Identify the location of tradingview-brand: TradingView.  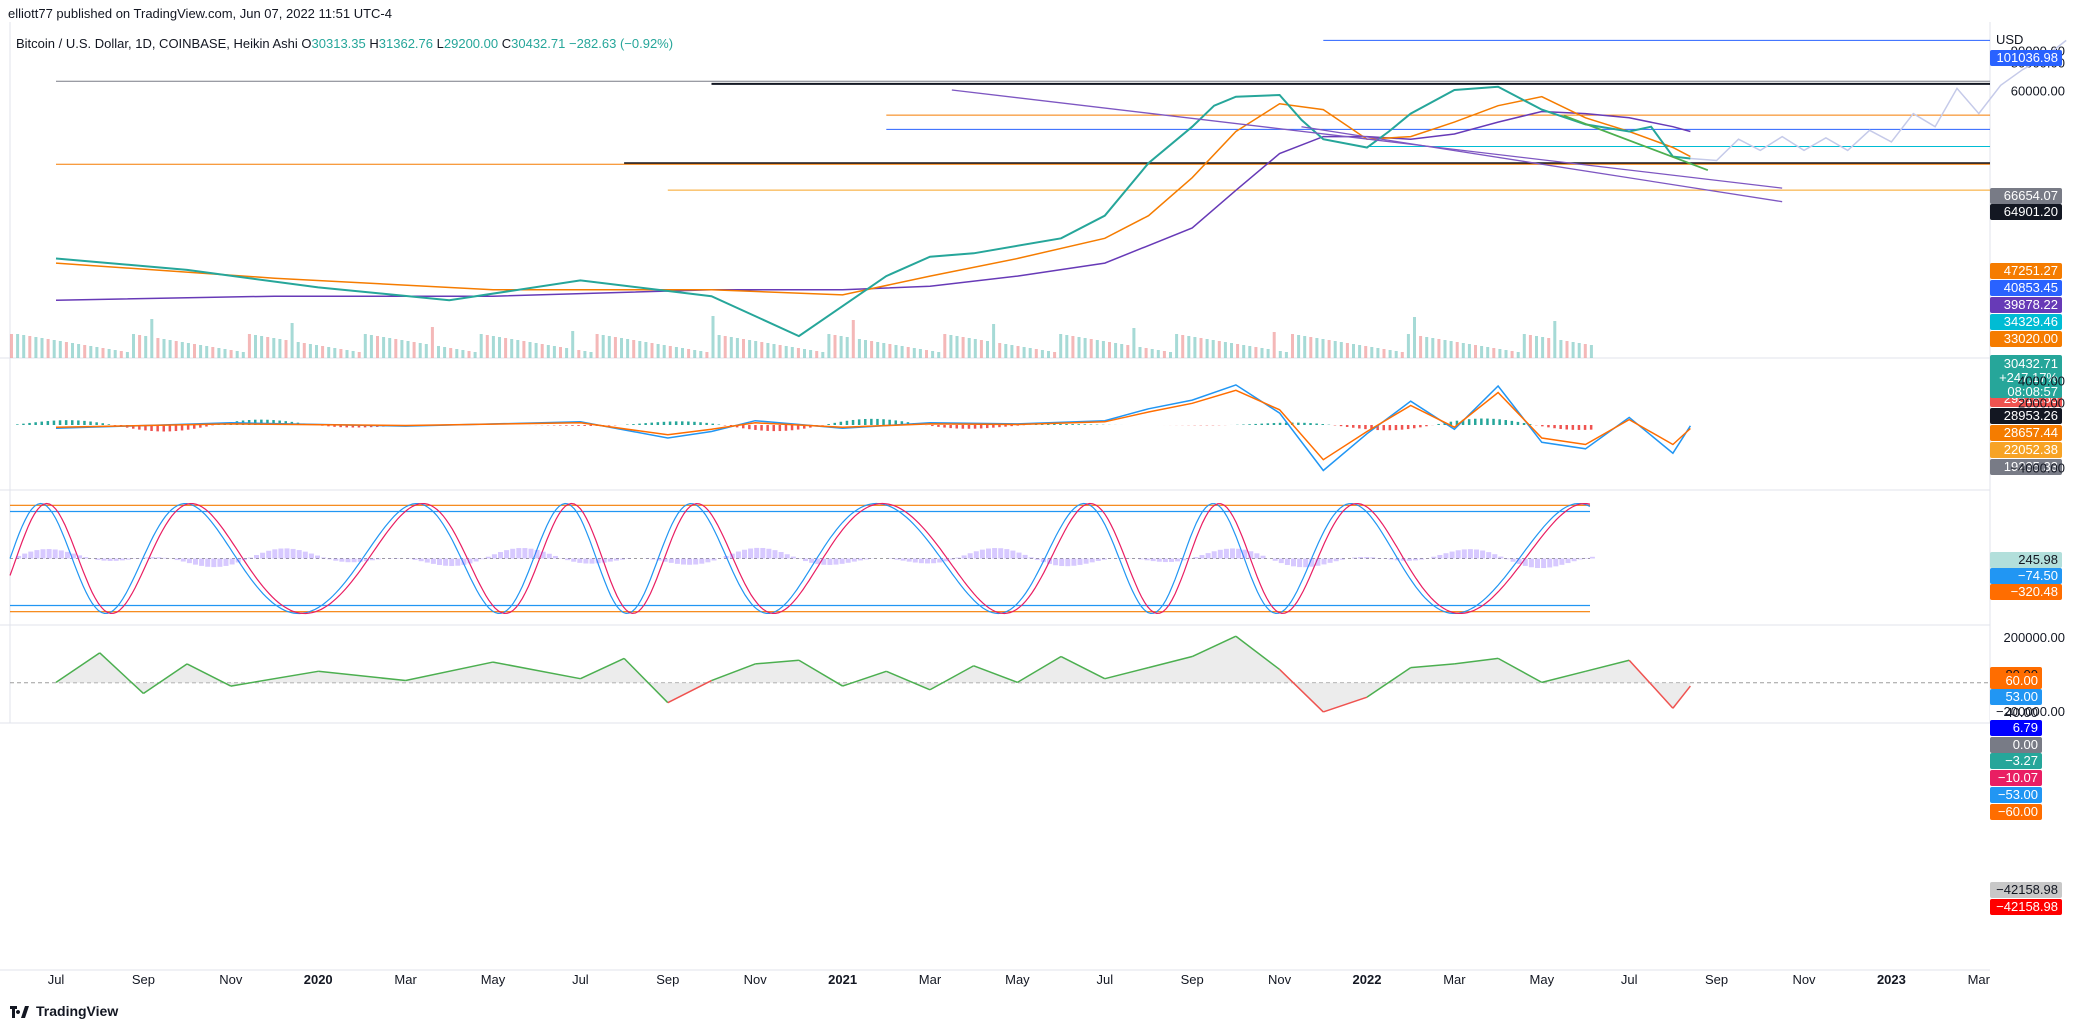
(77, 1011).